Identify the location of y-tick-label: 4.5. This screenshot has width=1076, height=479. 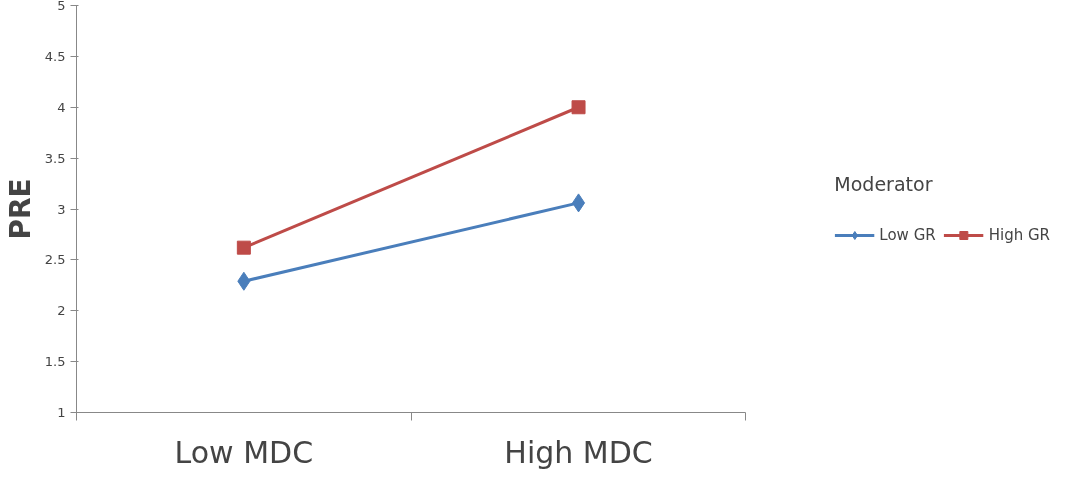
(55, 56).